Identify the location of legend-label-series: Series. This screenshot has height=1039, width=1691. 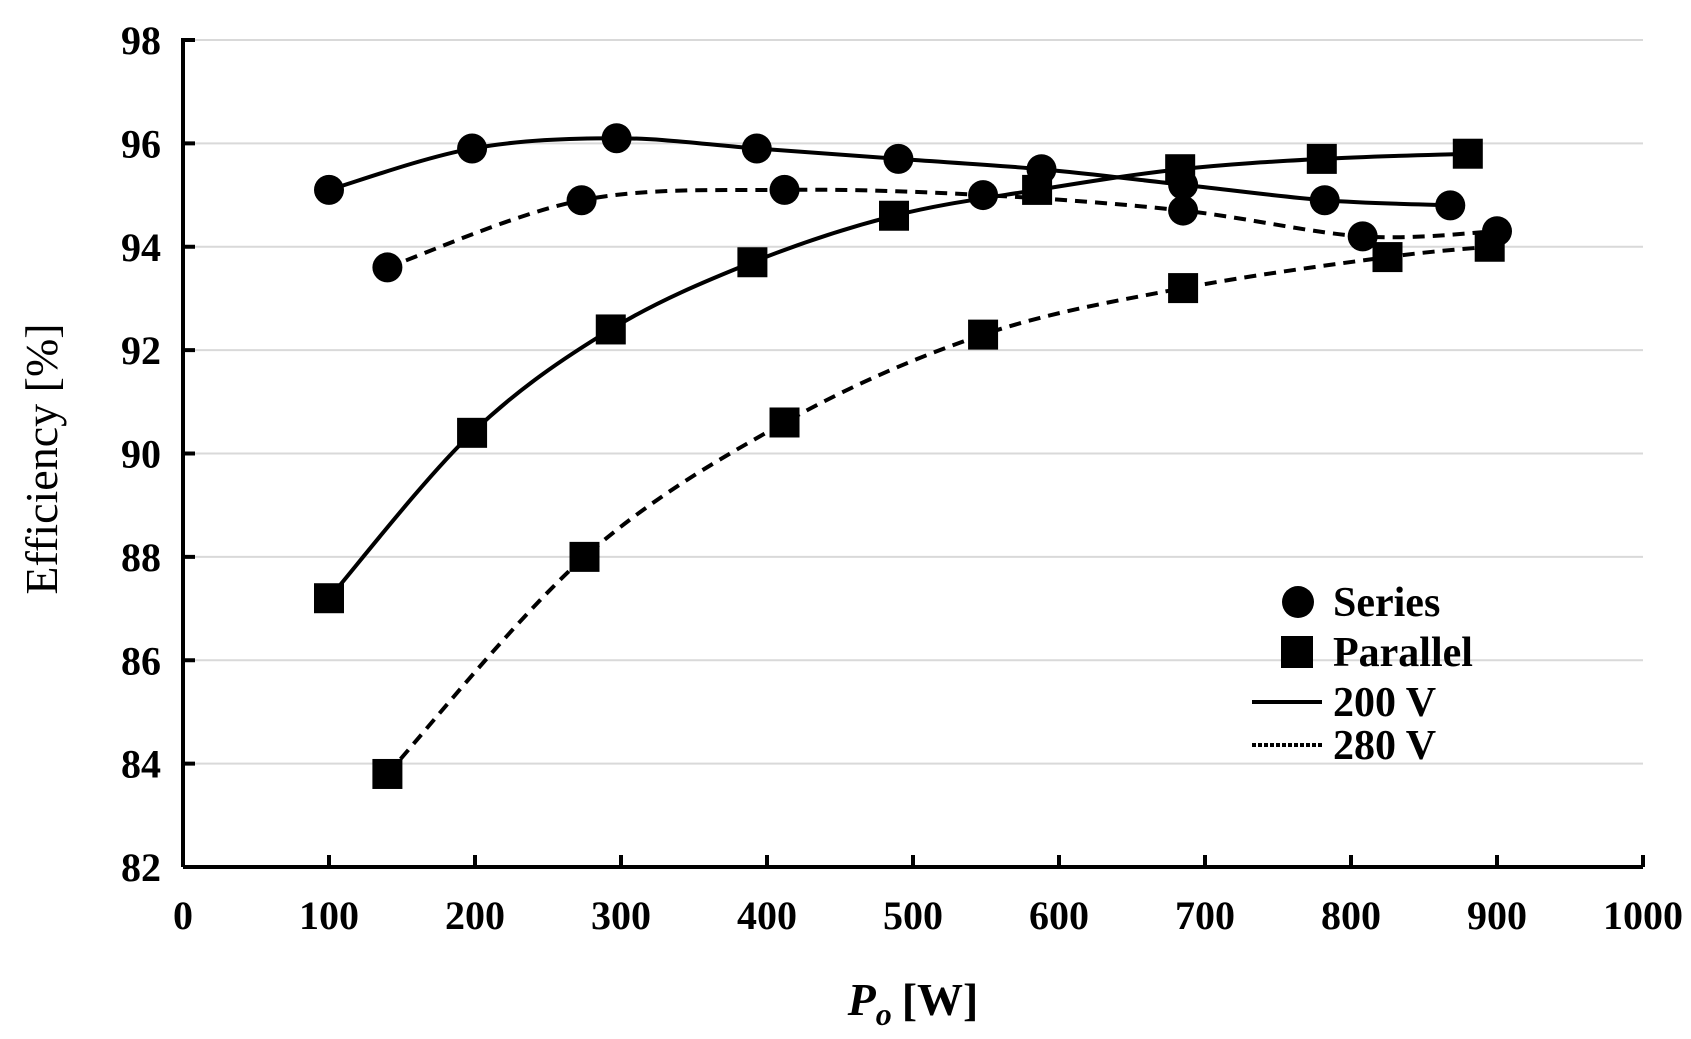
(1386, 603).